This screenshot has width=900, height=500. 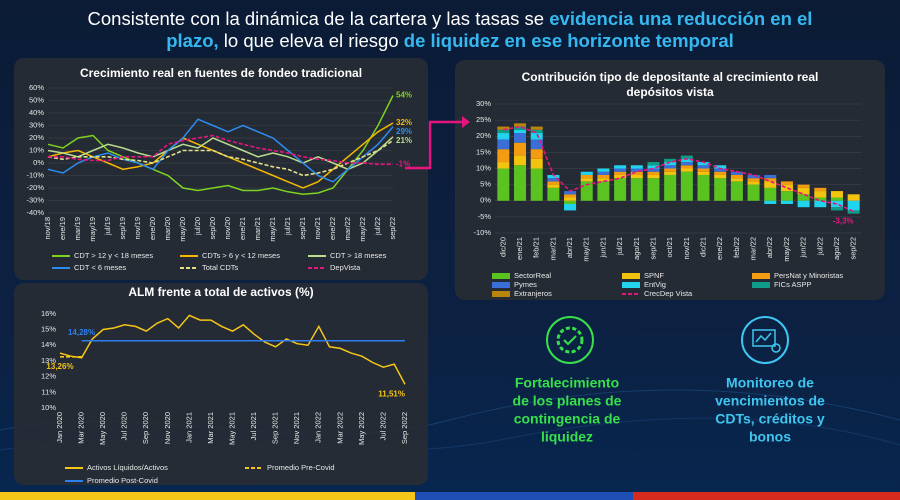 I want to click on x-tick-label: sep/22, so click(x=392, y=228).